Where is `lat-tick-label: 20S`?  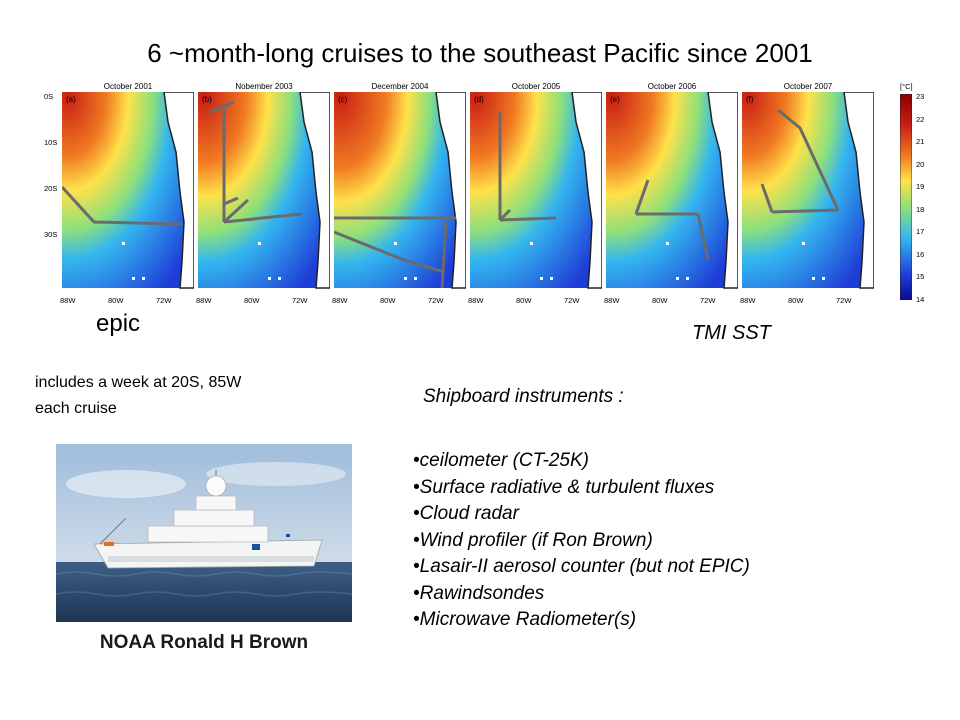
lat-tick-label: 20S is located at coordinates (51, 188).